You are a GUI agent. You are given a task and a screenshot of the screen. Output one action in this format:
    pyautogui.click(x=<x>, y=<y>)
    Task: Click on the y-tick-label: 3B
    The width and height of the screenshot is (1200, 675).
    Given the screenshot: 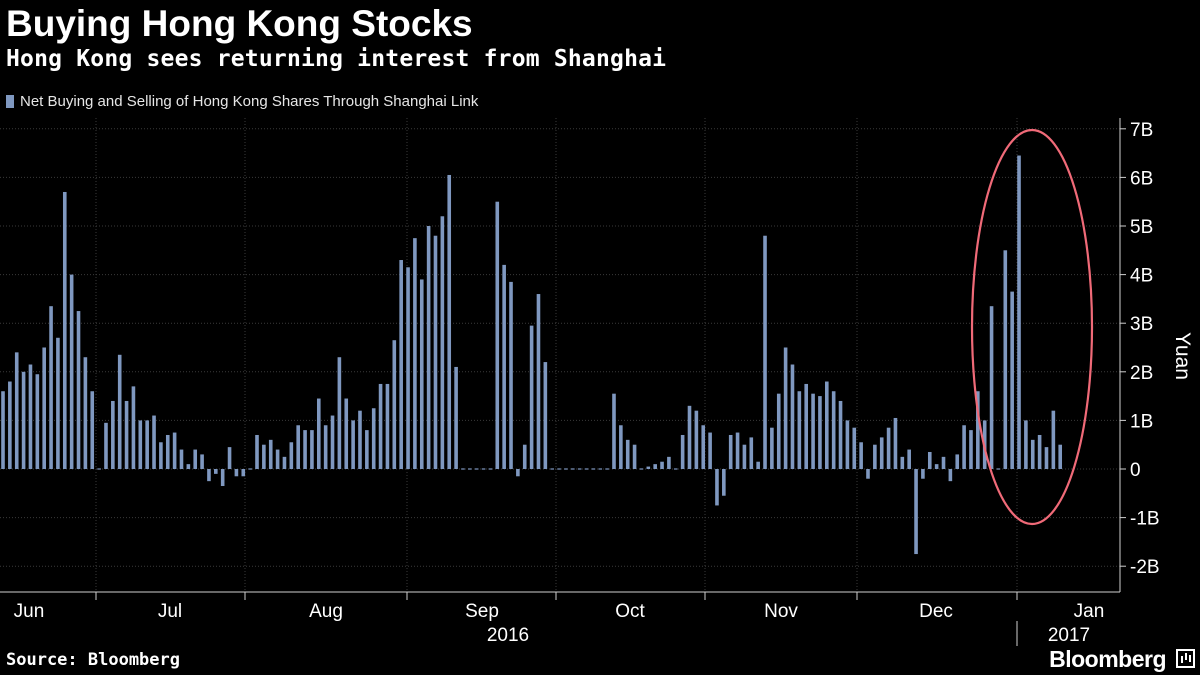 What is the action you would take?
    pyautogui.click(x=1141, y=324)
    